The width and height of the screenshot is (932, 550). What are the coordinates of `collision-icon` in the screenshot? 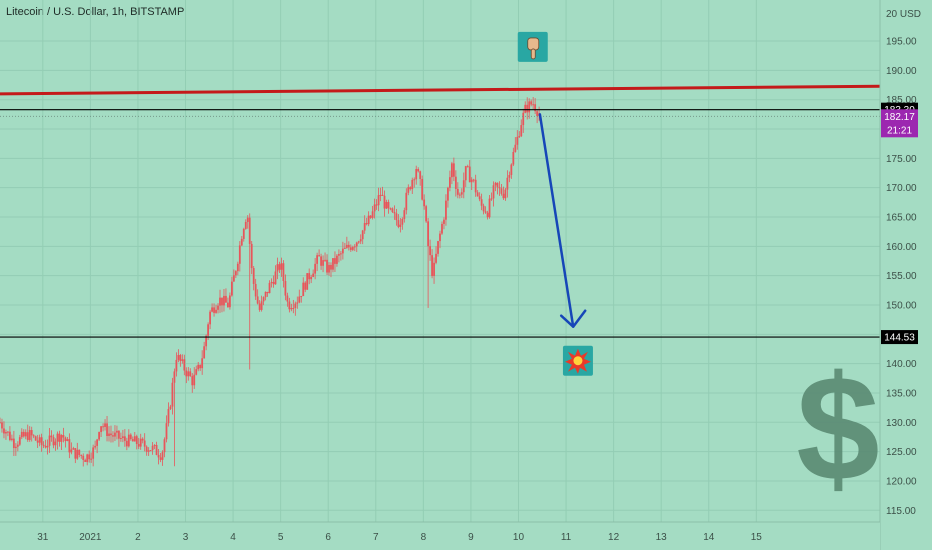 It's located at (577, 360).